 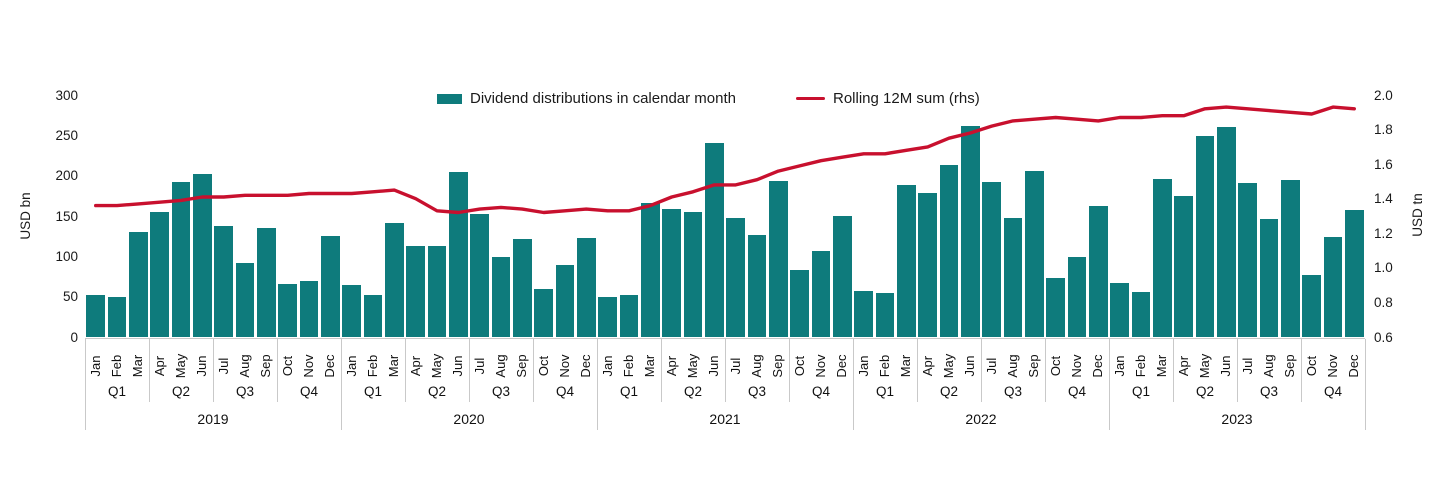 What do you see at coordinates (213, 419) in the screenshot?
I see `year-label: 2019` at bounding box center [213, 419].